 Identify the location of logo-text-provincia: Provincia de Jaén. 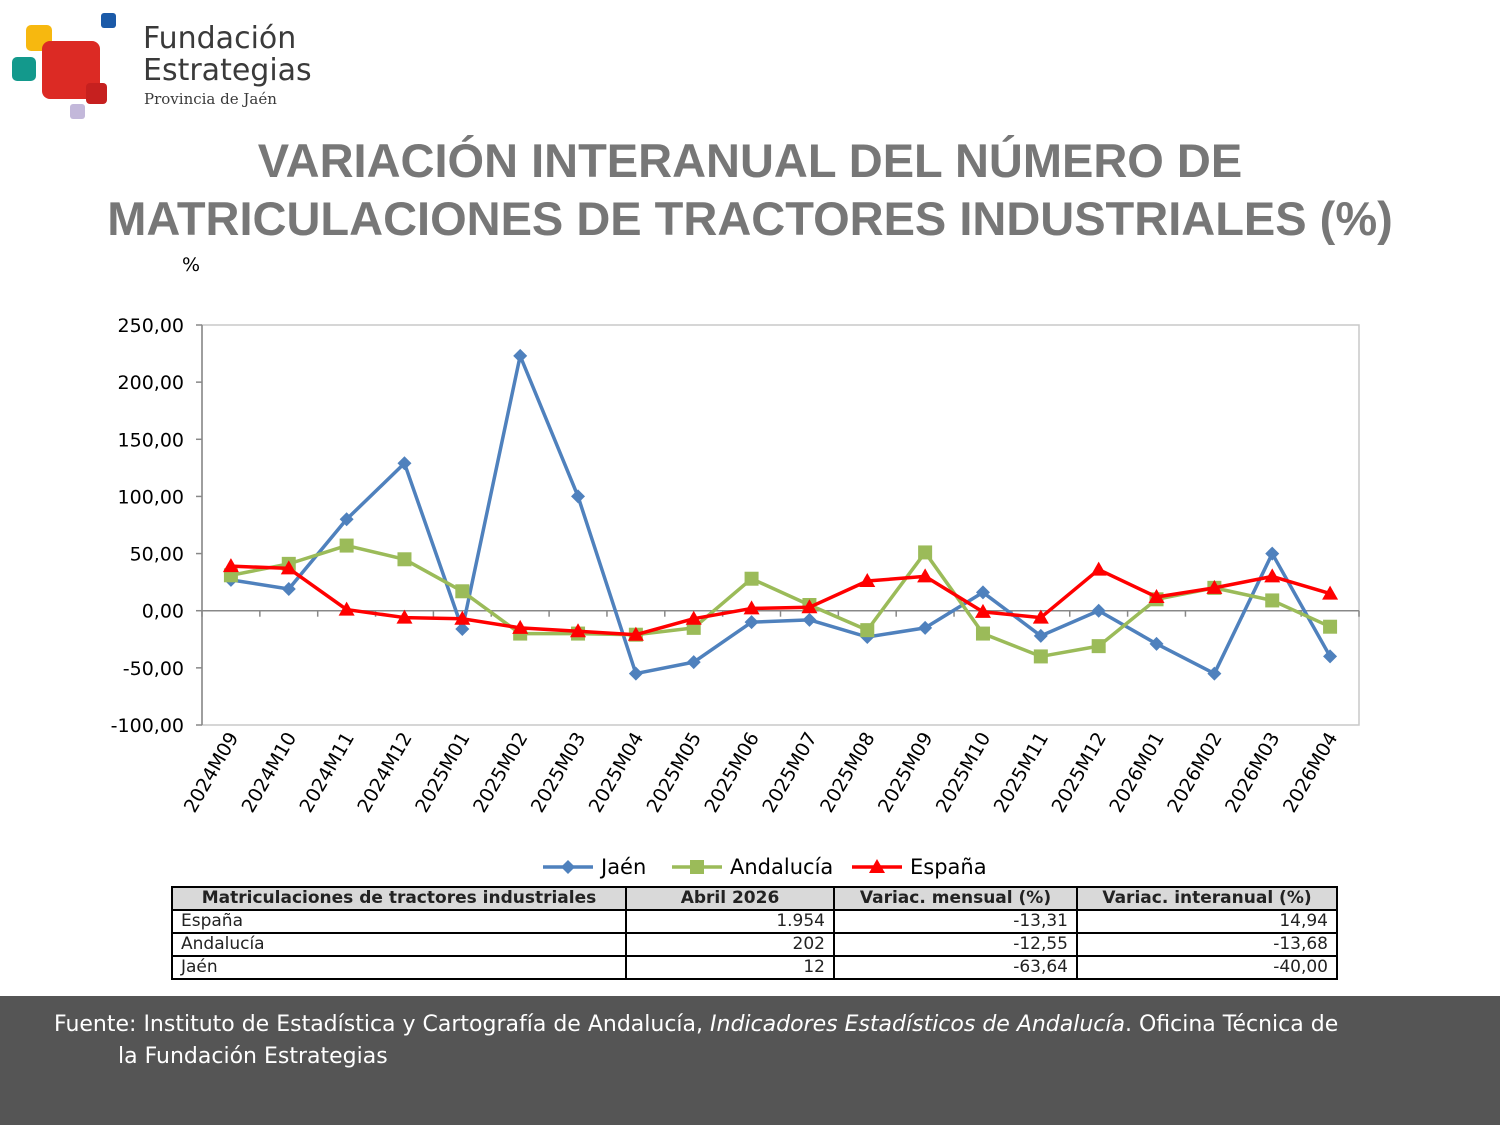
(210, 99).